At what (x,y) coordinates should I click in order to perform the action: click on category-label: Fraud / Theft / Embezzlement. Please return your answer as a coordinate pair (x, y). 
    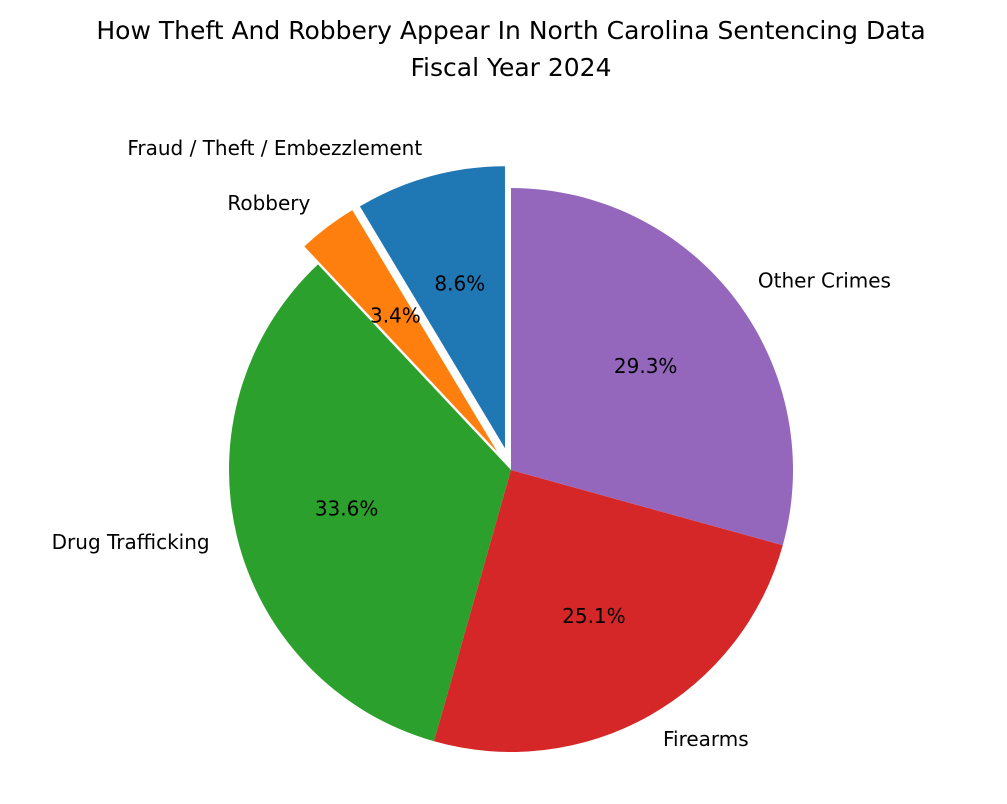
    Looking at the image, I should click on (274, 148).